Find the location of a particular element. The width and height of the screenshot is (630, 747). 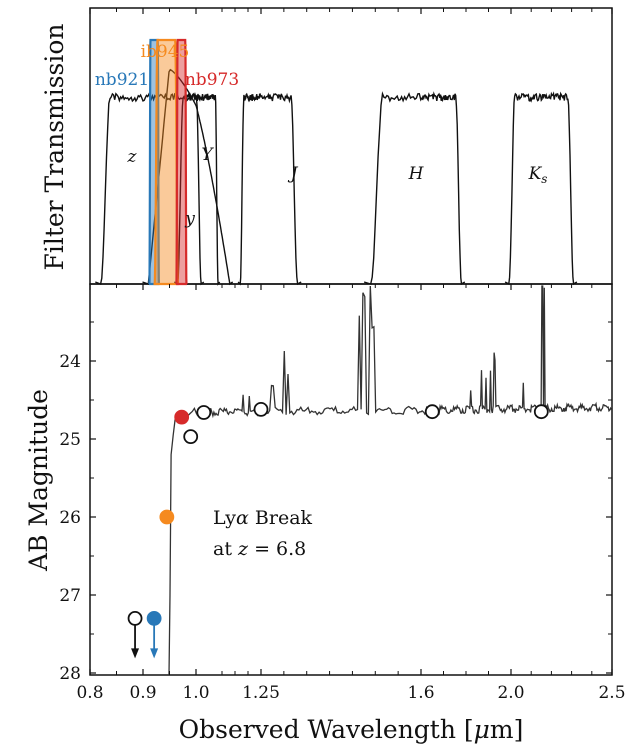

x-tick-label: 1.6 is located at coordinates (420, 693).